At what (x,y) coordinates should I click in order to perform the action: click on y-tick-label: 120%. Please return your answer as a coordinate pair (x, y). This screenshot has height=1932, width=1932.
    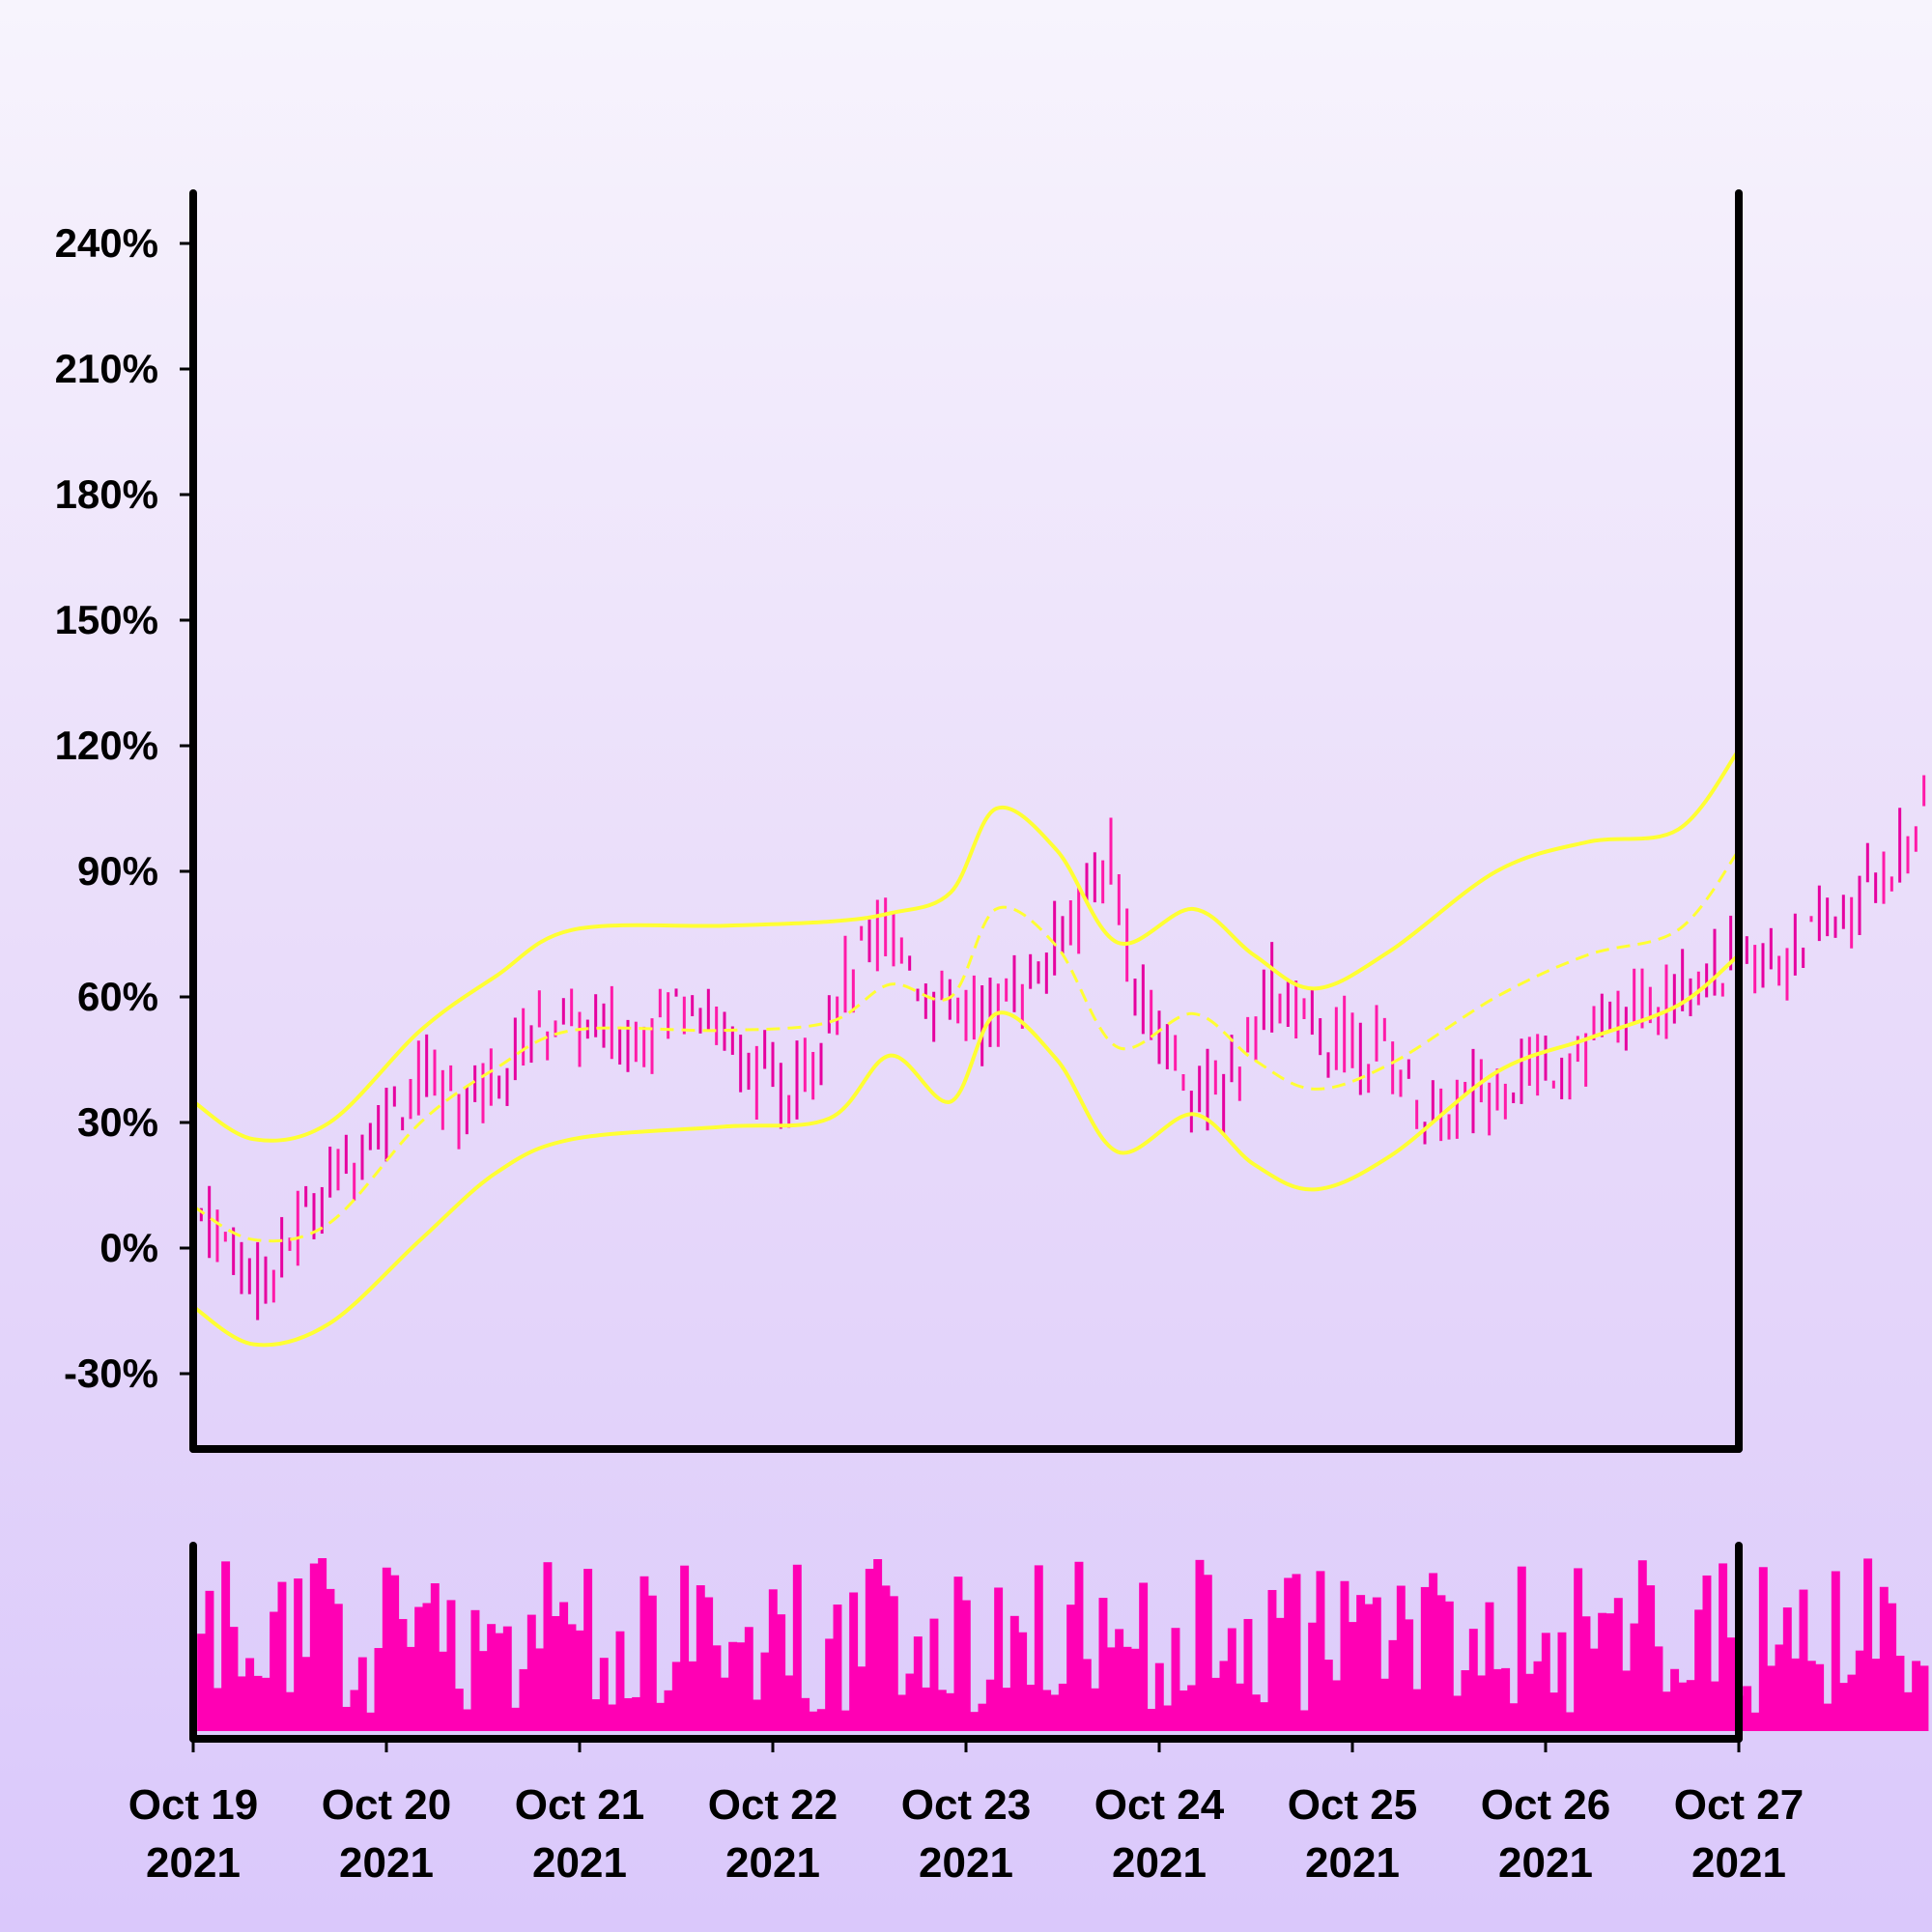
    Looking at the image, I should click on (106, 745).